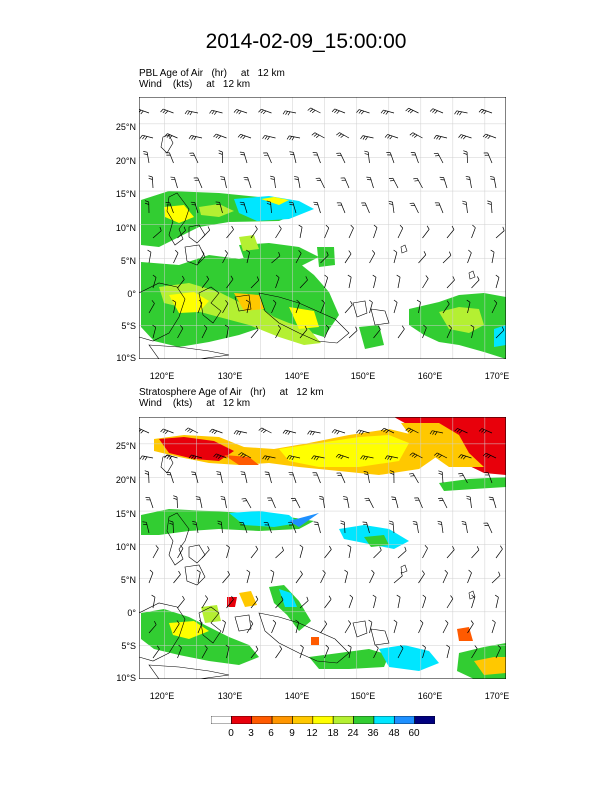 This screenshot has height=792, width=612. Describe the element at coordinates (125, 161) in the screenshot. I see `lat-label: 20°N` at that location.